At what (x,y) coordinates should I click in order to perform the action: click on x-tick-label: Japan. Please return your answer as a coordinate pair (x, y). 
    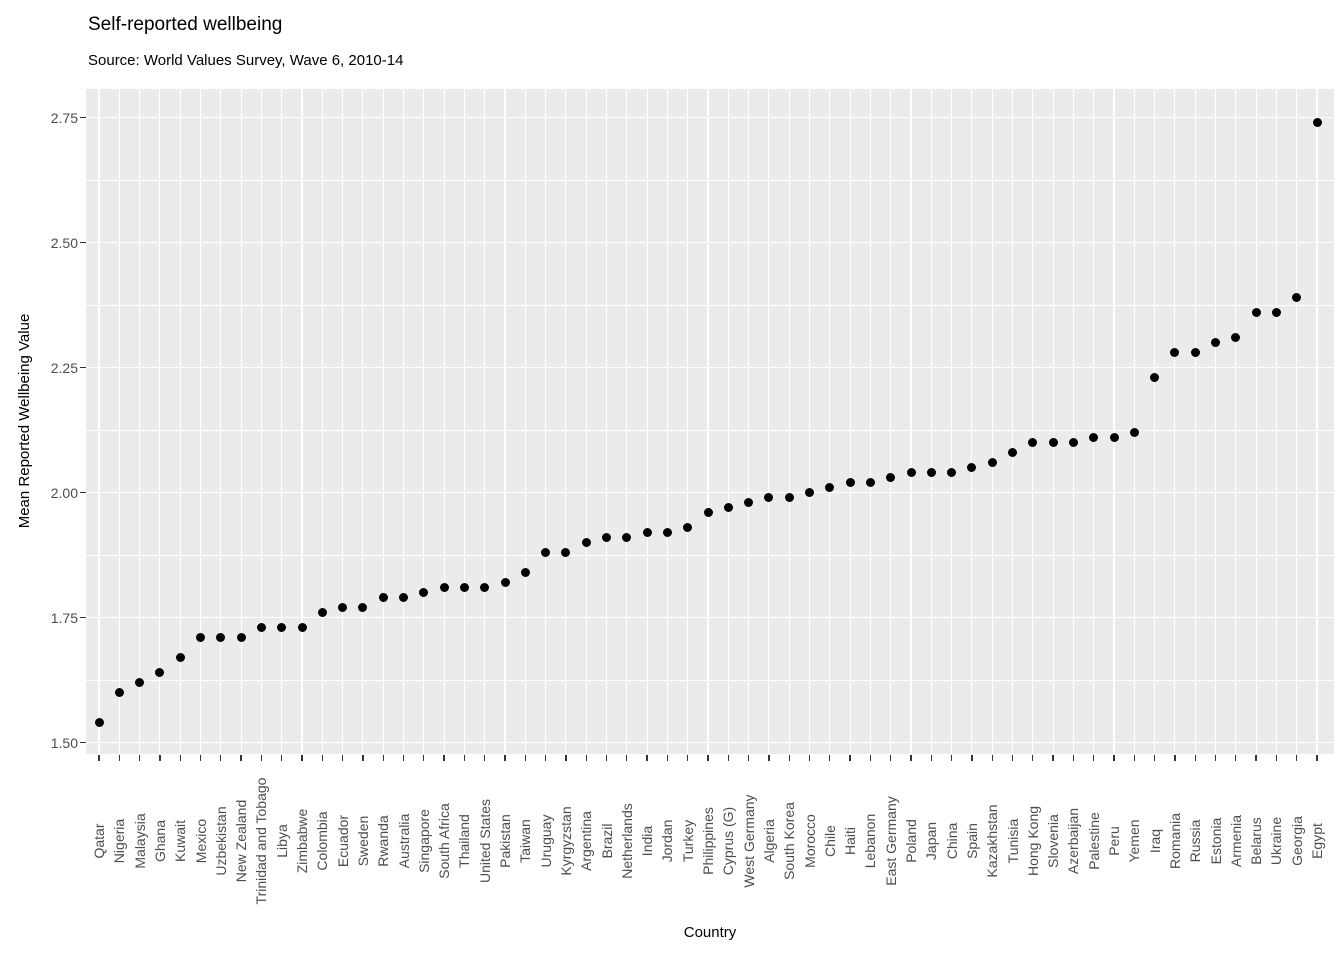
    Looking at the image, I should click on (931, 841).